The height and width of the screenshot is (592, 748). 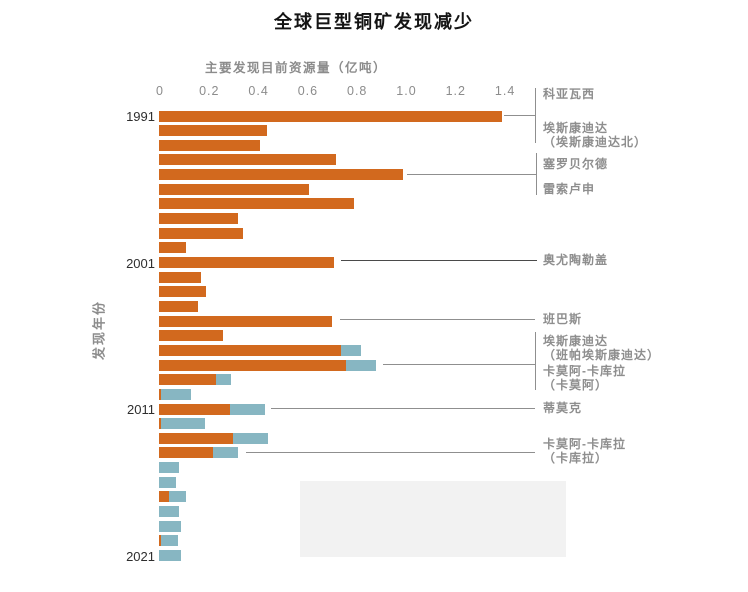 What do you see at coordinates (252, 365) in the screenshot?
I see `bar-2008-total` at bounding box center [252, 365].